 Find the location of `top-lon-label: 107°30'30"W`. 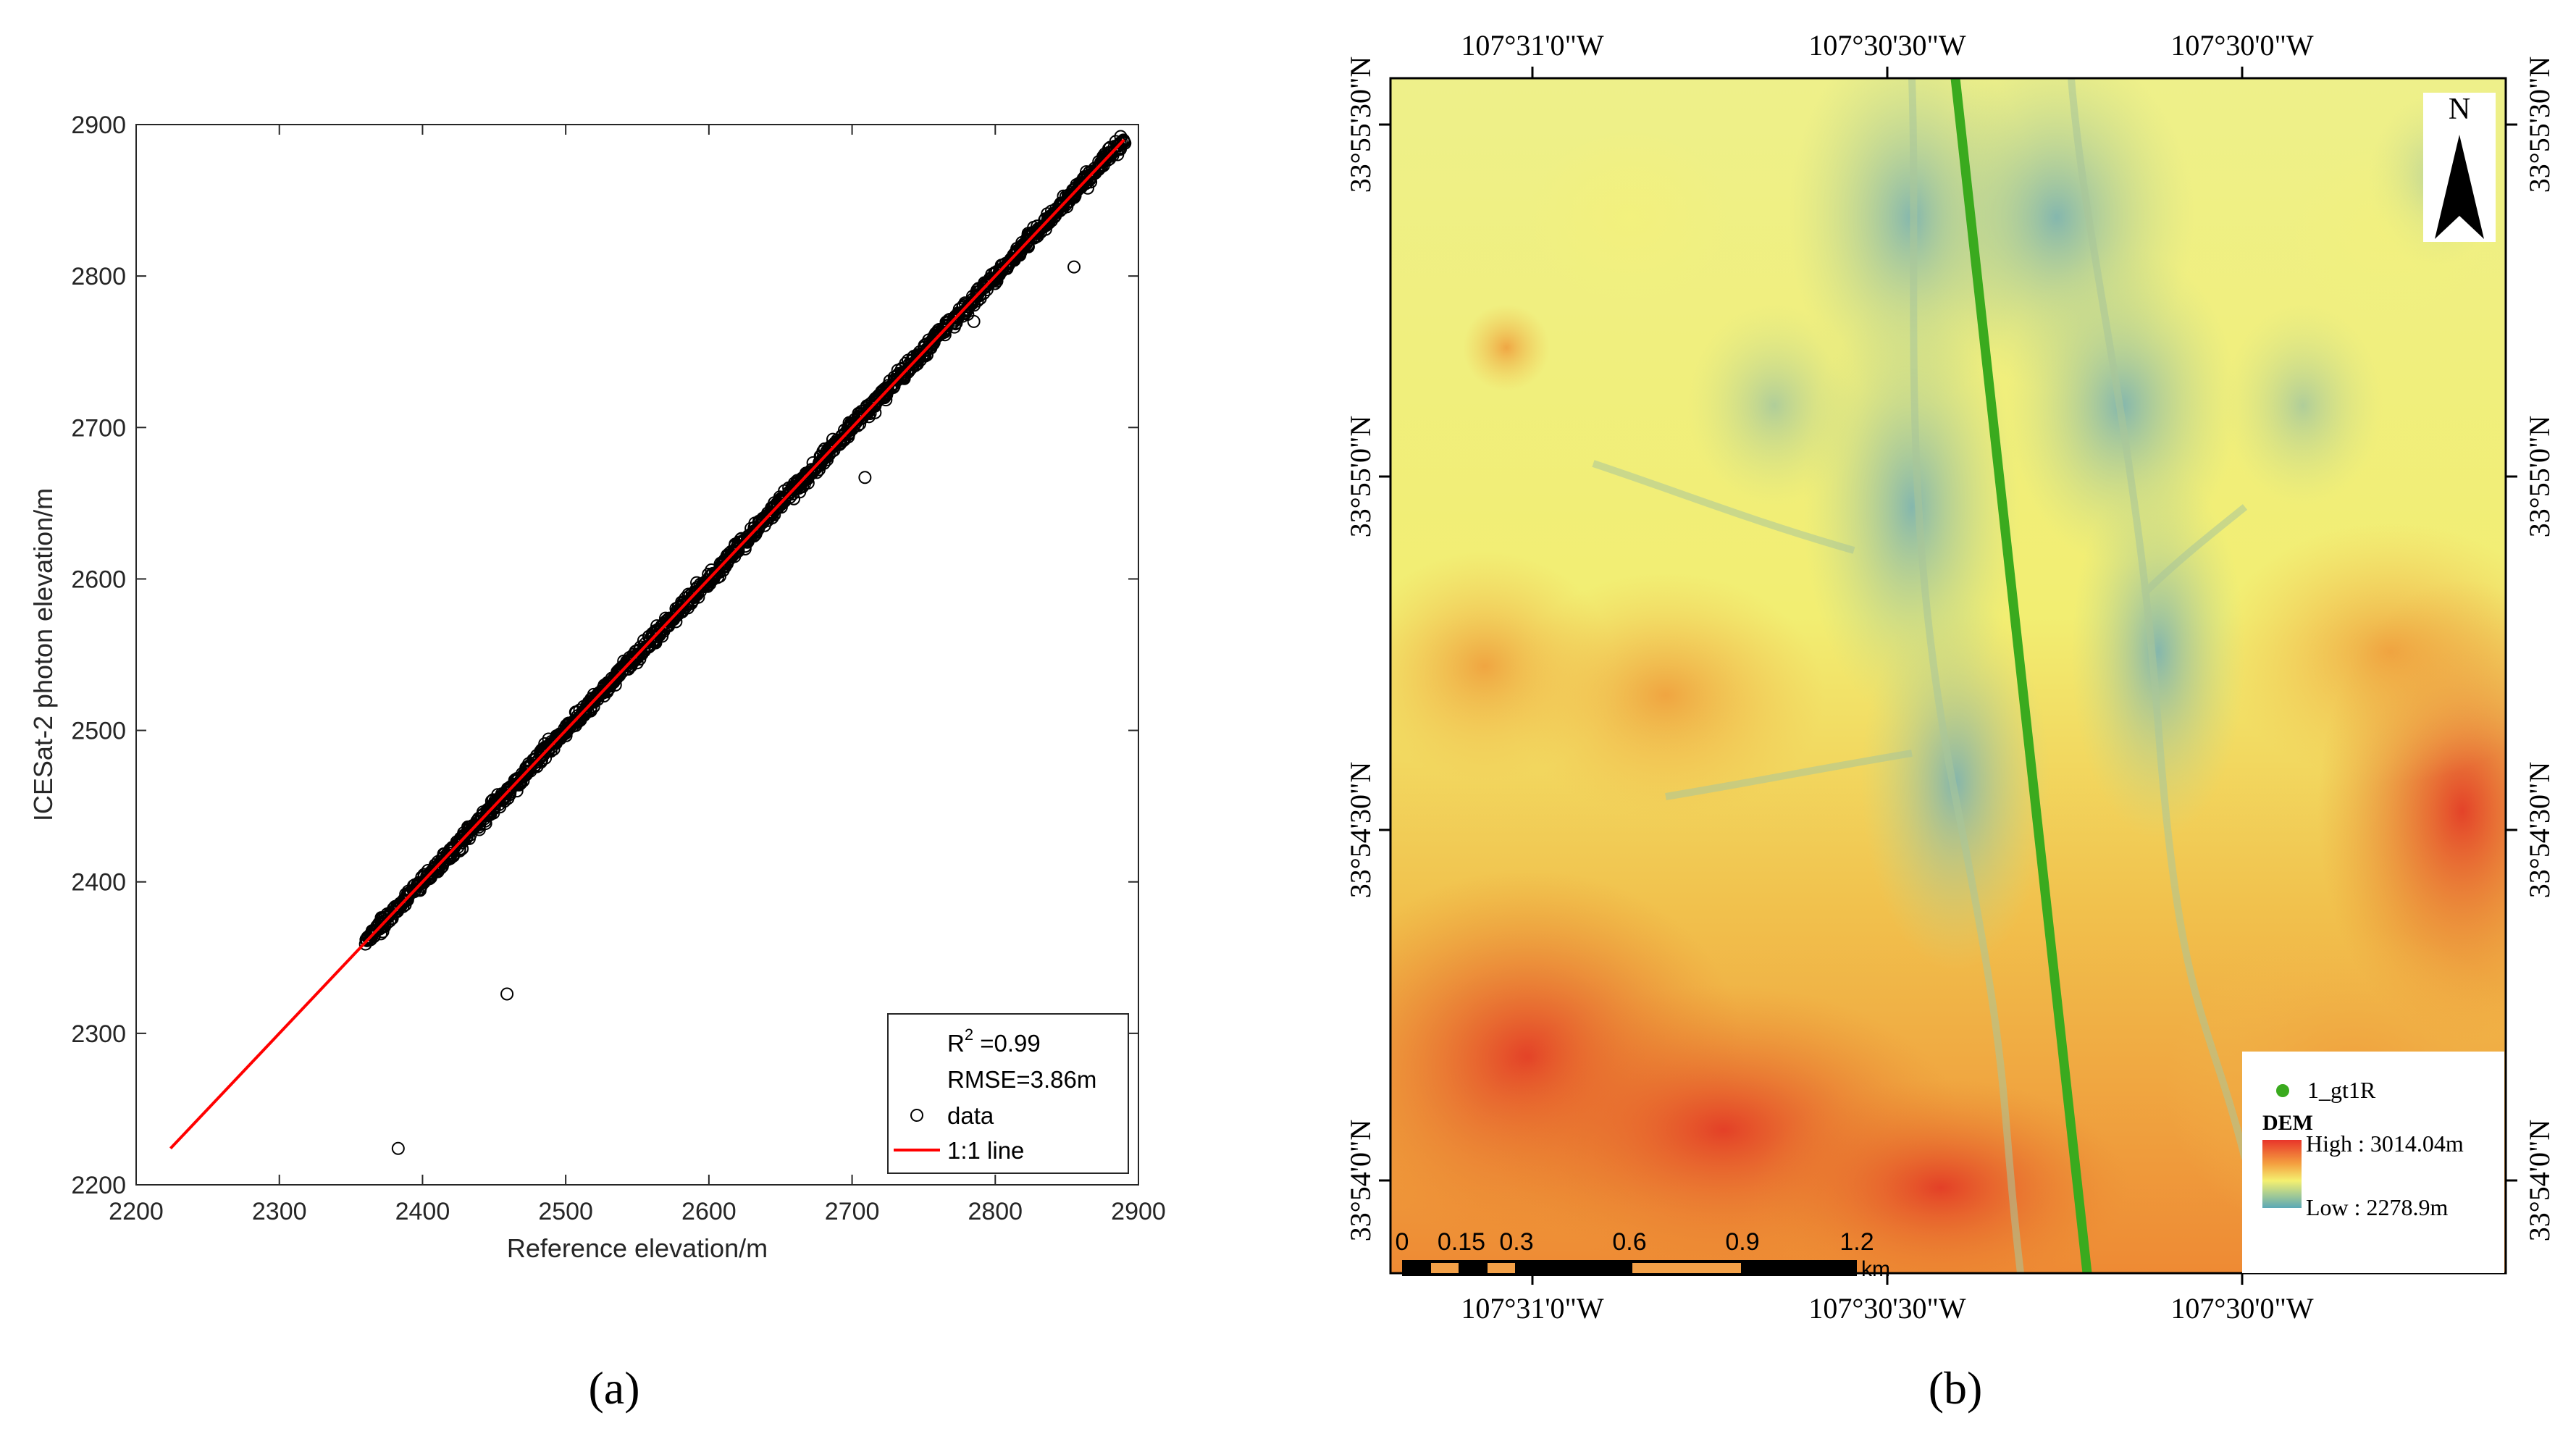

top-lon-label: 107°30'30"W is located at coordinates (1887, 46).